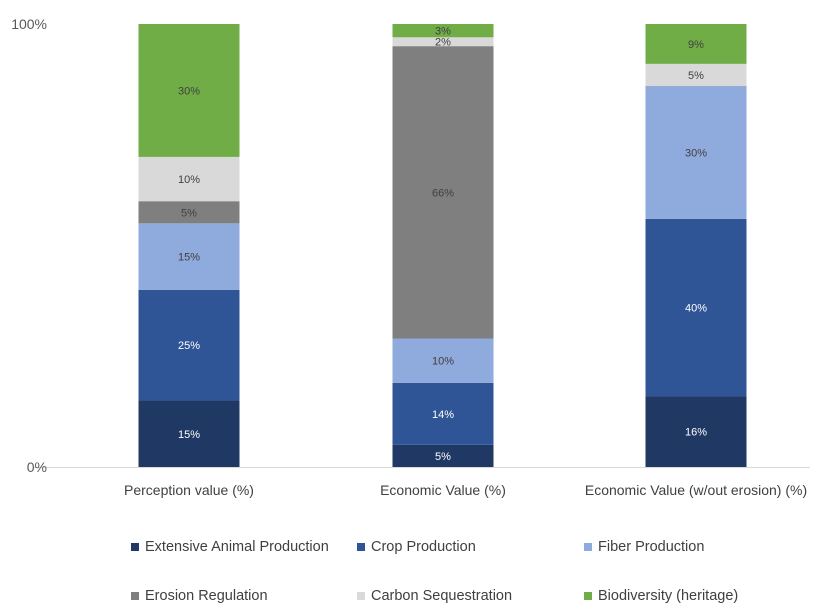 This screenshot has height=613, width=836. What do you see at coordinates (696, 490) in the screenshot?
I see `x-tick-label: Economic Value (w/out erosion) (%)` at bounding box center [696, 490].